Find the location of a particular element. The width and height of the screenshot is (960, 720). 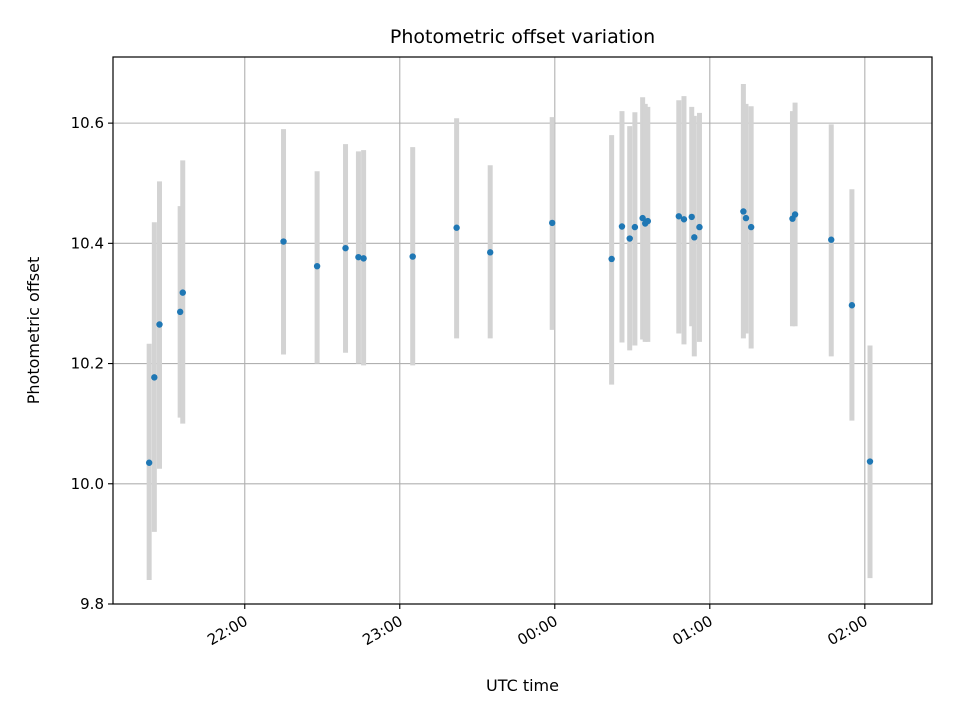

x-tick-label: 23:00 is located at coordinates (382, 630).